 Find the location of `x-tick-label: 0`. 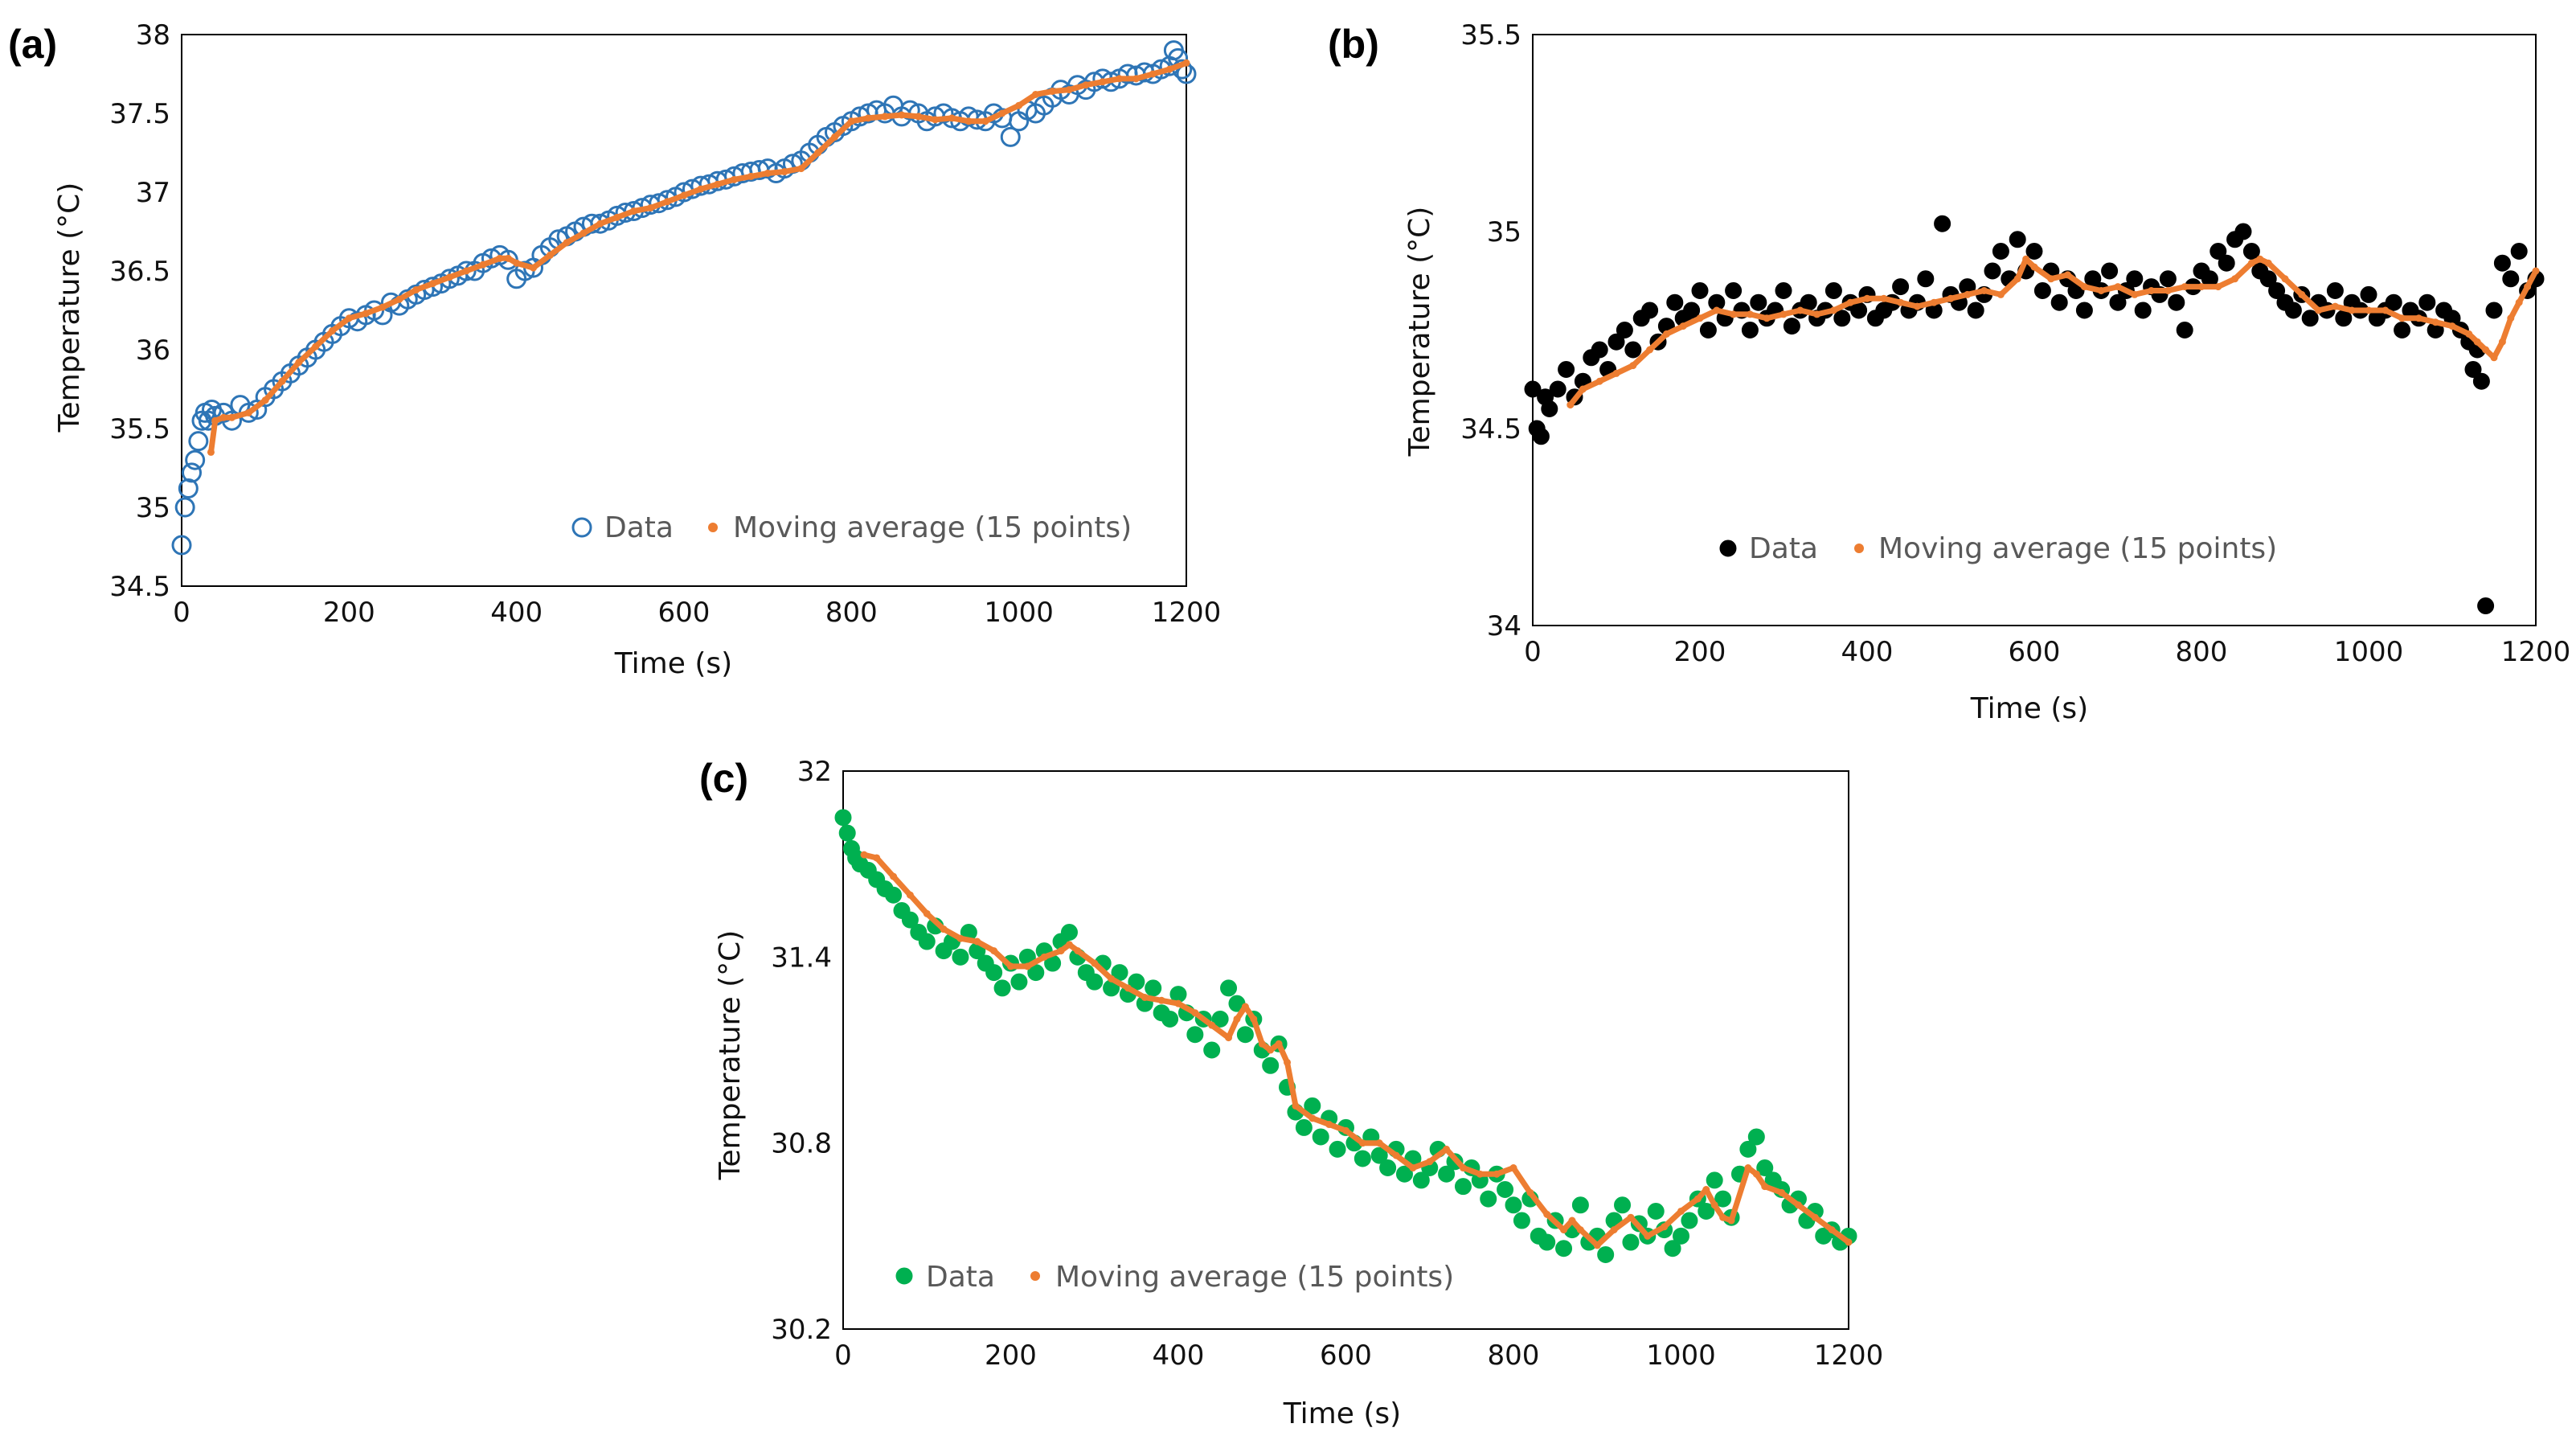

x-tick-label: 0 is located at coordinates (843, 1355).